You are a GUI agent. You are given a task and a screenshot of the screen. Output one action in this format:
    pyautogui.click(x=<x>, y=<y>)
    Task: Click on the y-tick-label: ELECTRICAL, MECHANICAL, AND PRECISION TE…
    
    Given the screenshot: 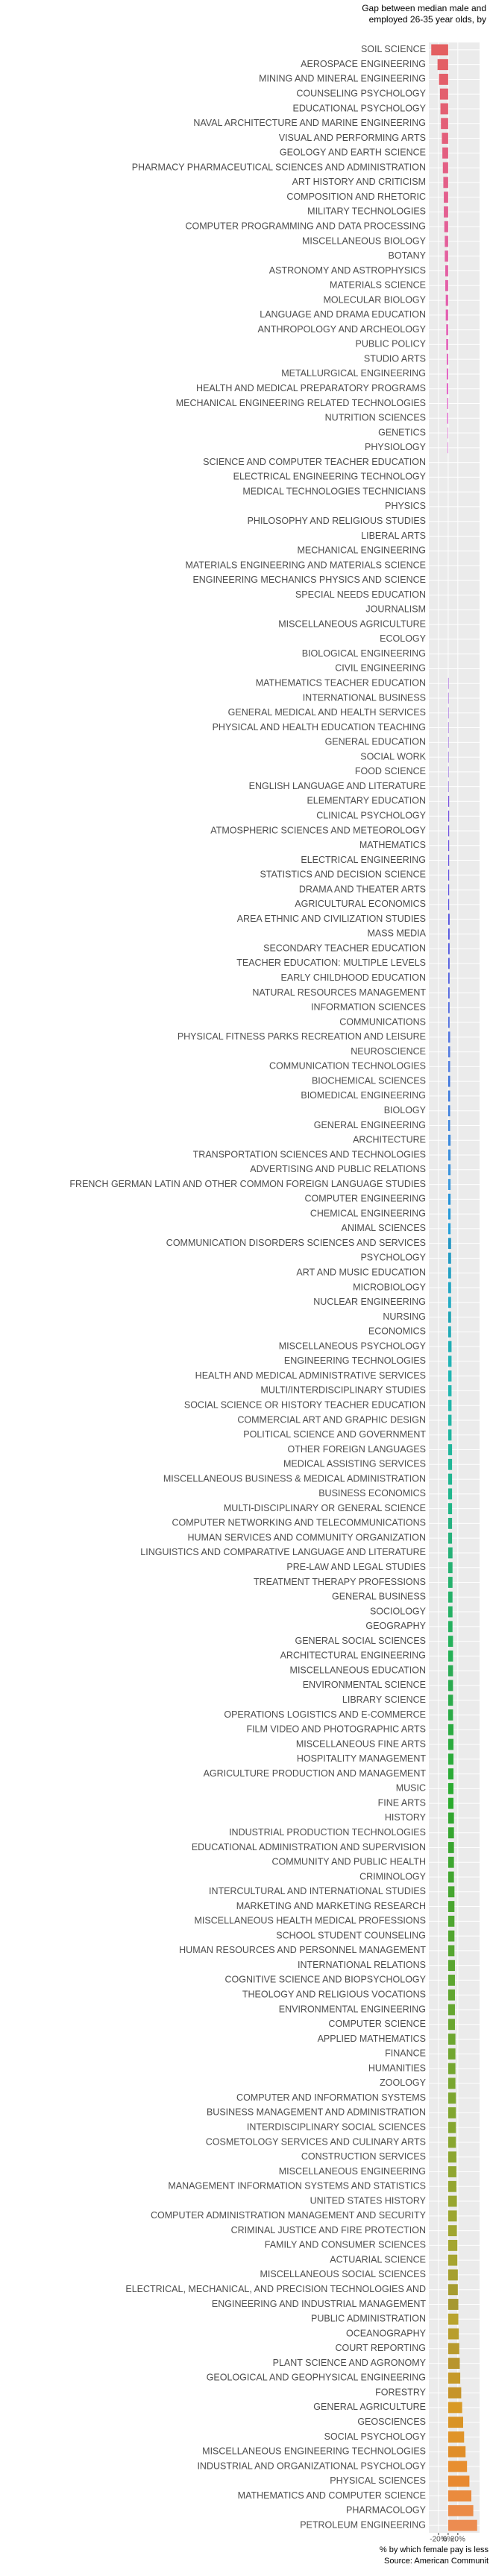 What is the action you would take?
    pyautogui.click(x=275, y=2289)
    